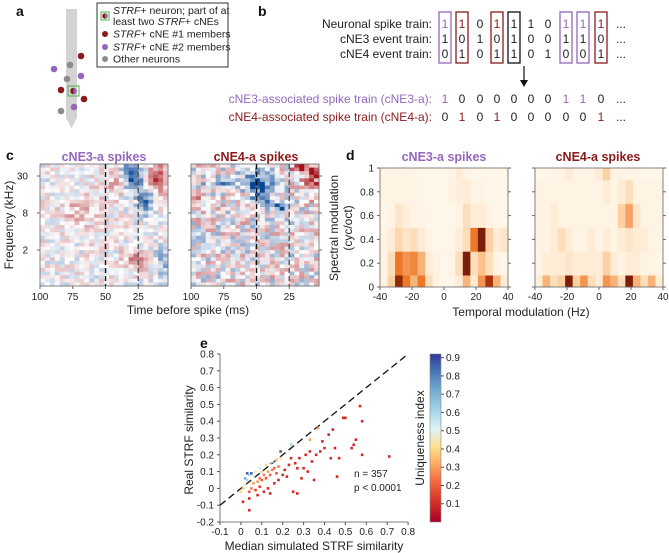  Describe the element at coordinates (445, 39) in the screenshot. I see `spike-bit: 1` at that location.